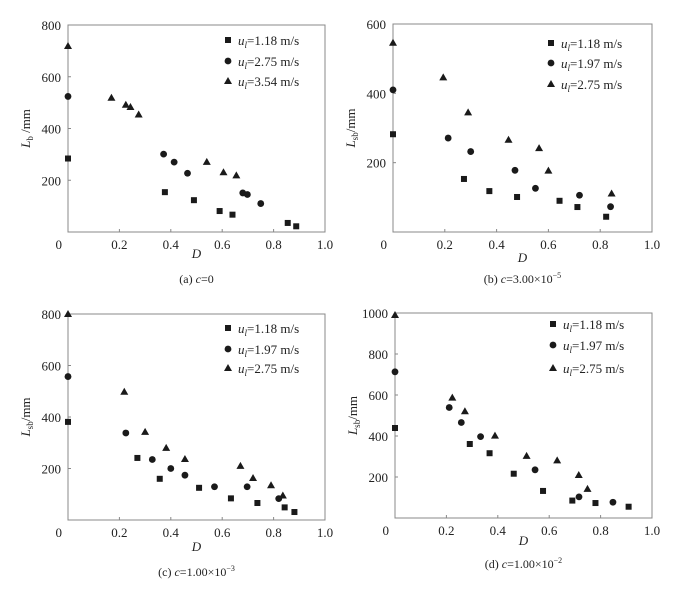 The height and width of the screenshot is (600, 673). I want to click on caption-prefix: (c), so click(166, 572).